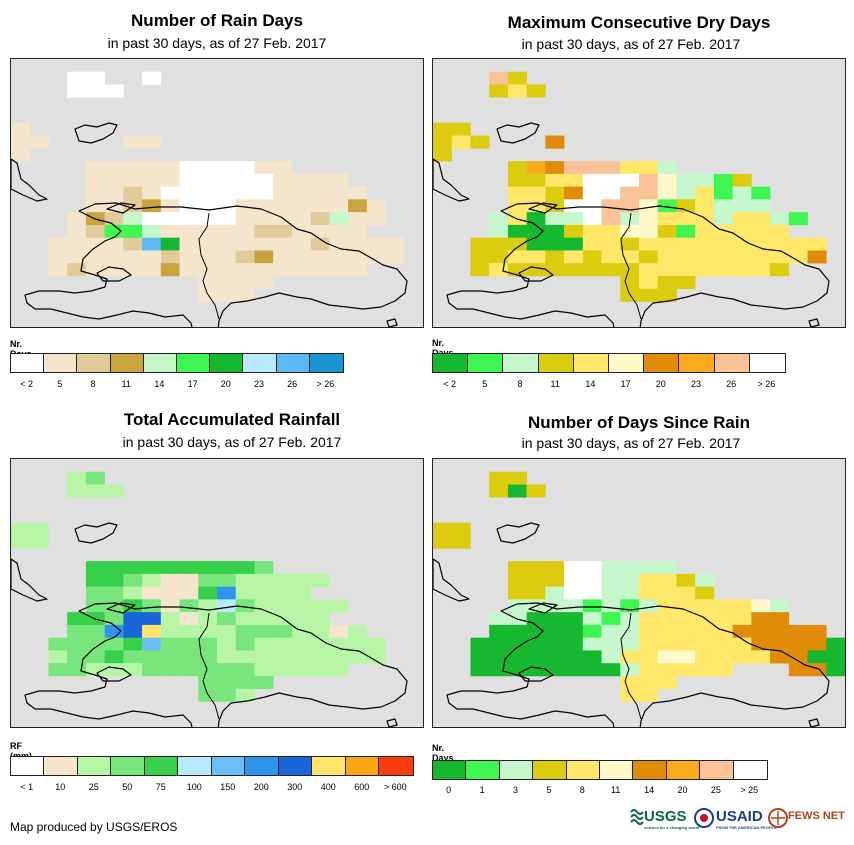 Image resolution: width=854 pixels, height=845 pixels. Describe the element at coordinates (261, 787) in the screenshot. I see `legend-label: 200` at that location.